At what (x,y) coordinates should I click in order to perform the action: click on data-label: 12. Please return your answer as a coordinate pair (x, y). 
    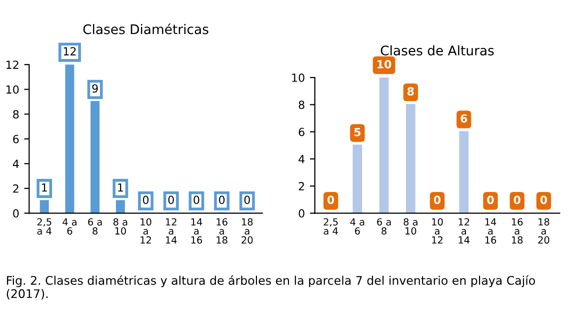
    Looking at the image, I should click on (70, 51).